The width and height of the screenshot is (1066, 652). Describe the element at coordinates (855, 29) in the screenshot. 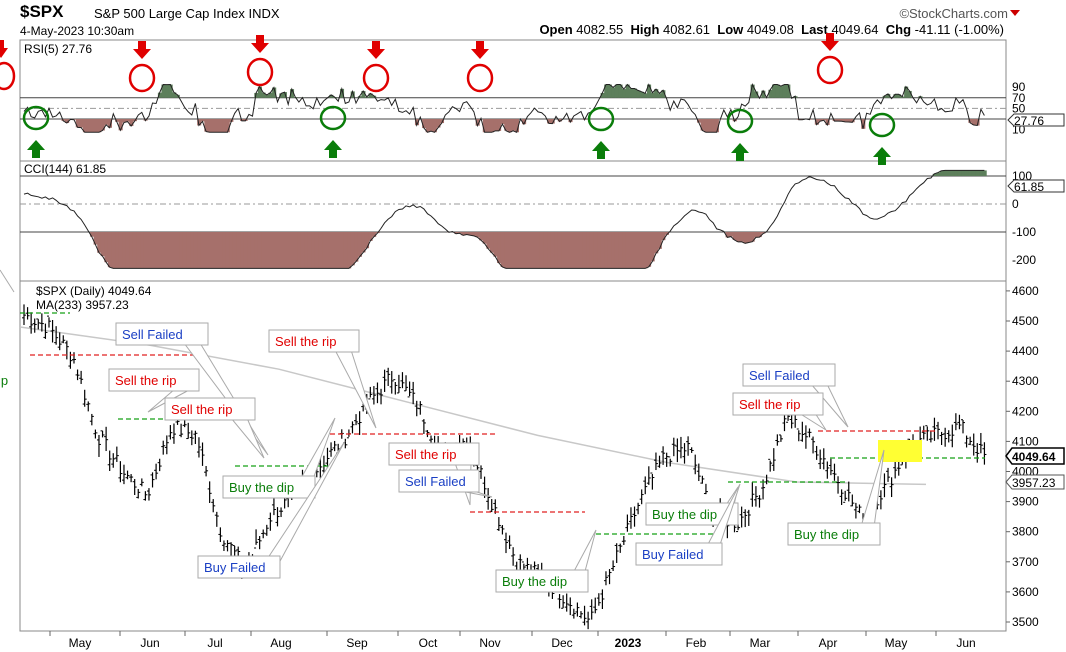

I see `last-value: 4049.64` at that location.